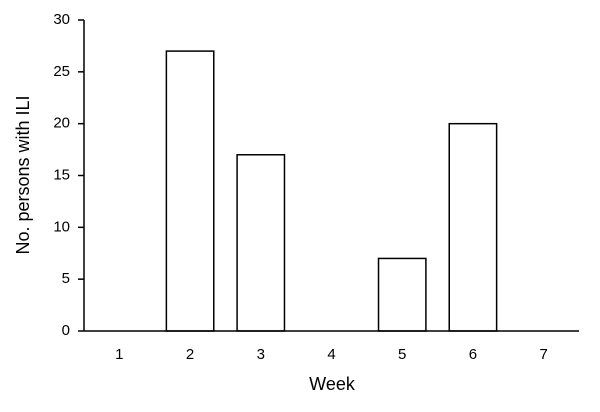 Image resolution: width=600 pixels, height=412 pixels. What do you see at coordinates (61, 19) in the screenshot?
I see `y-tick-label: 30` at bounding box center [61, 19].